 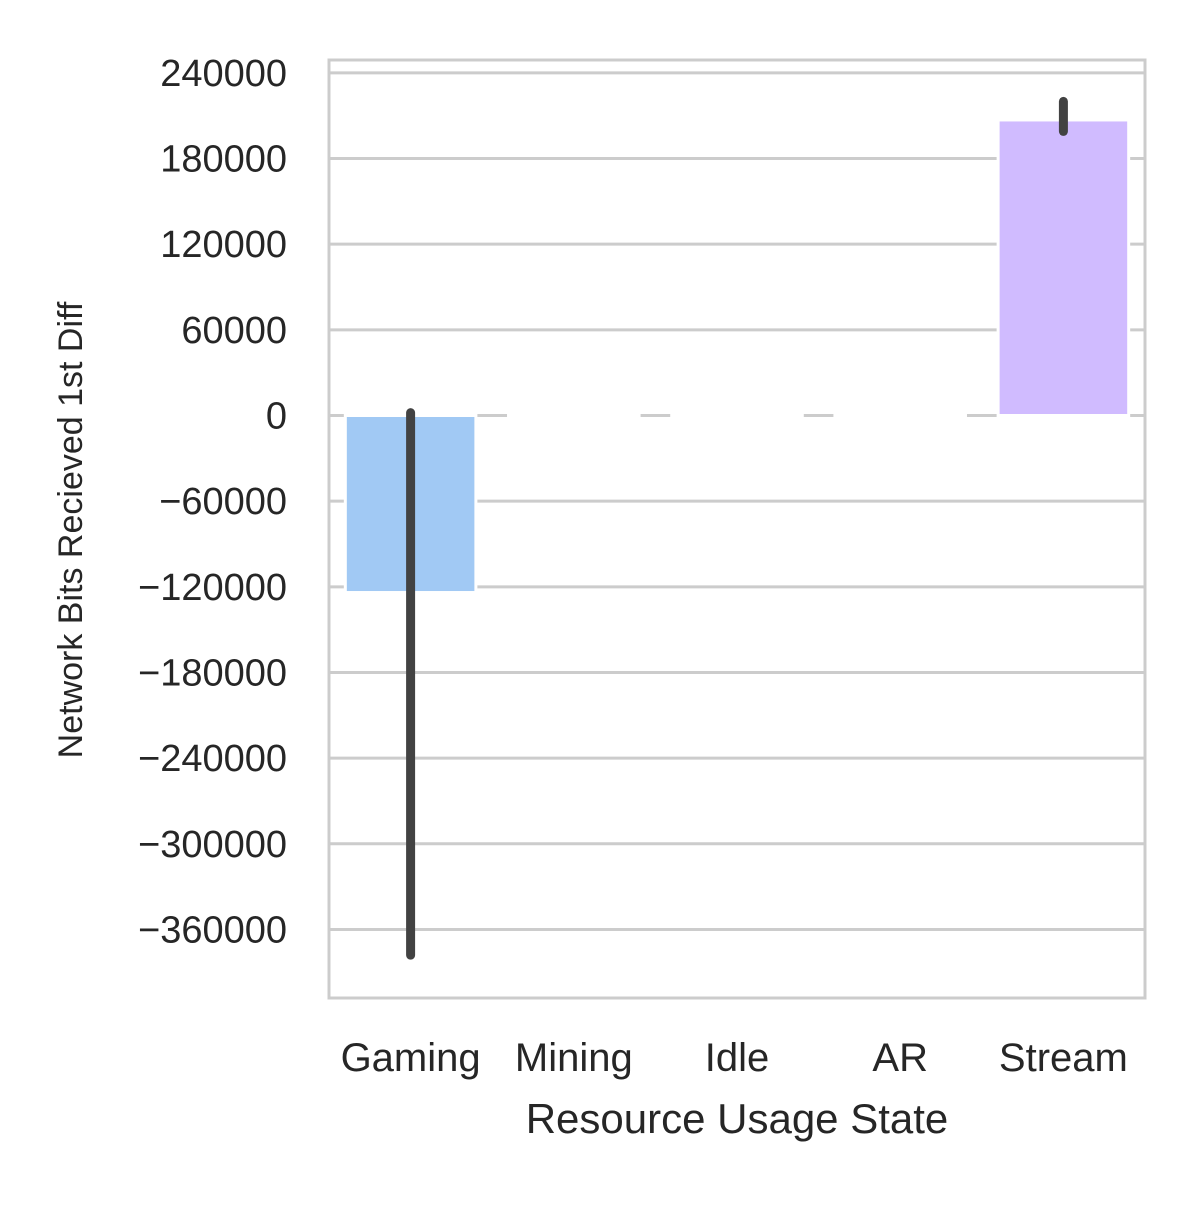 What do you see at coordinates (574, 416) in the screenshot?
I see `bar-mining` at bounding box center [574, 416].